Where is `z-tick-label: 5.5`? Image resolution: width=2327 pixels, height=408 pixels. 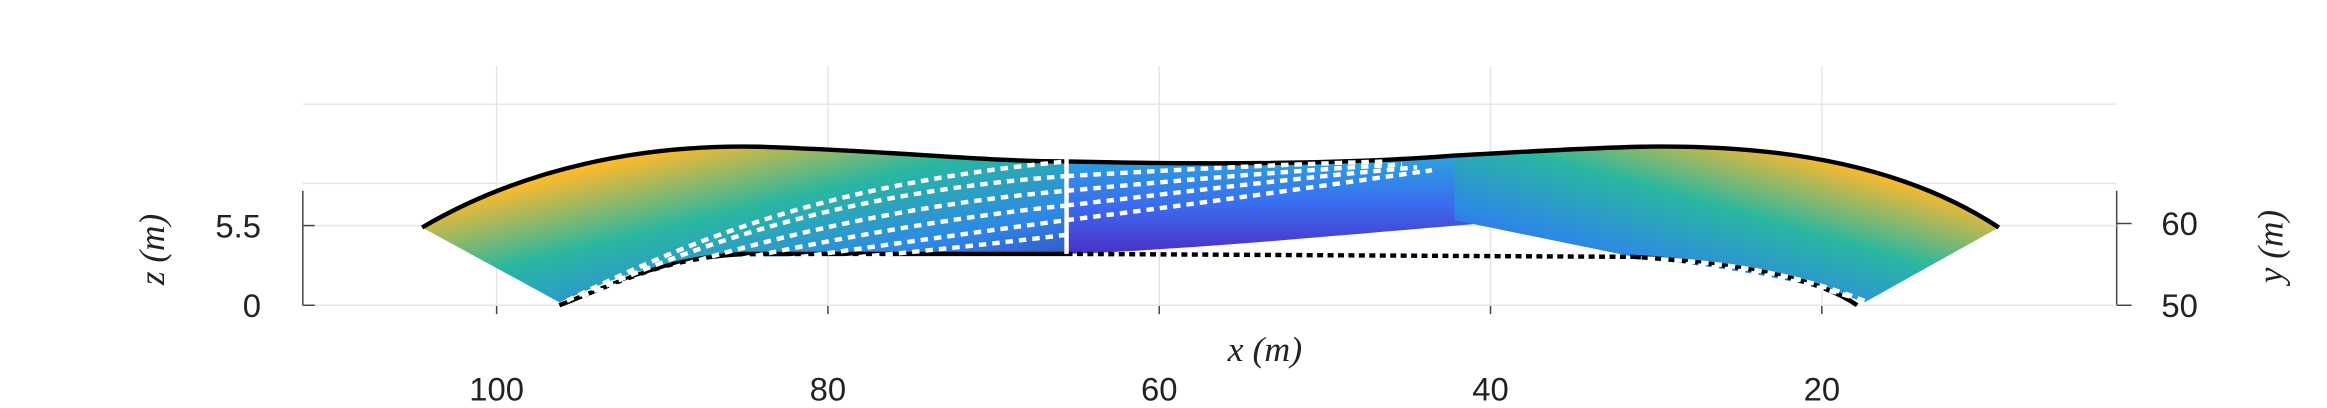
z-tick-label: 5.5 is located at coordinates (238, 227).